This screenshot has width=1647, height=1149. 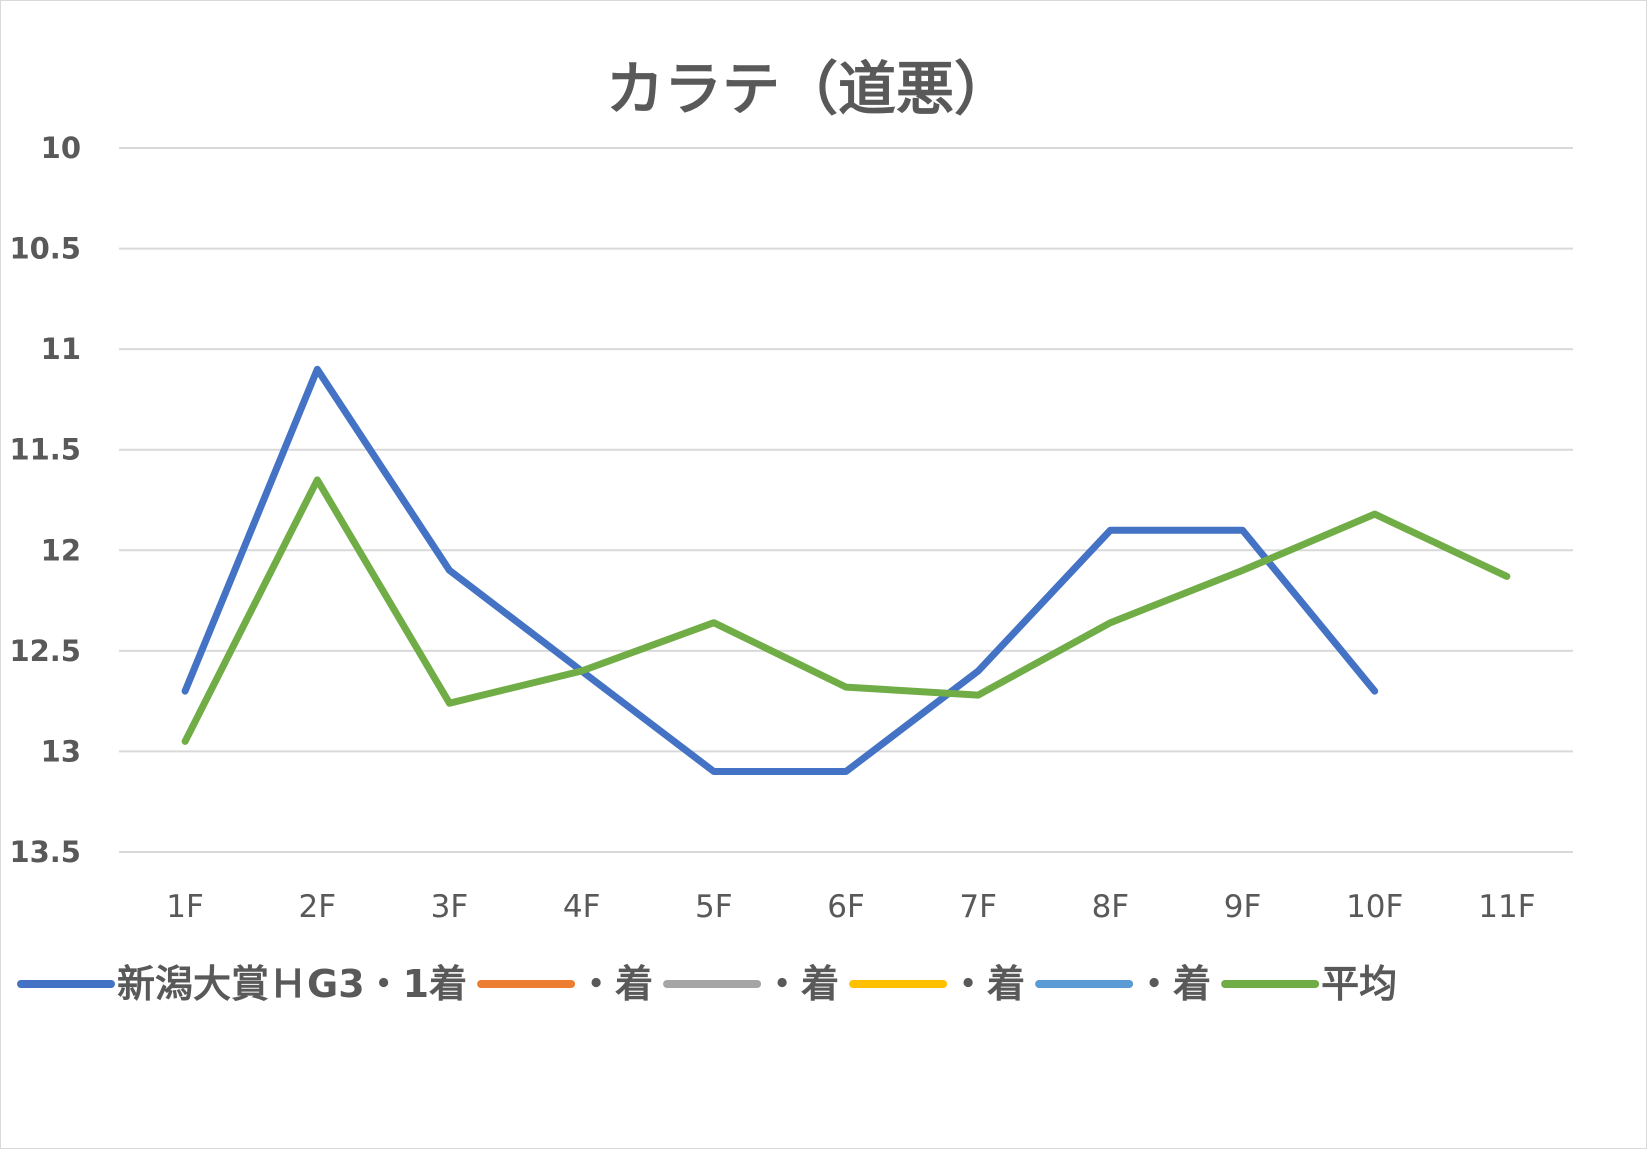 I want to click on x-axis-ticks: 1F 2F 3F 4F 5F 6F 7F 8F 9F 10F 11F, so click(x=850, y=907).